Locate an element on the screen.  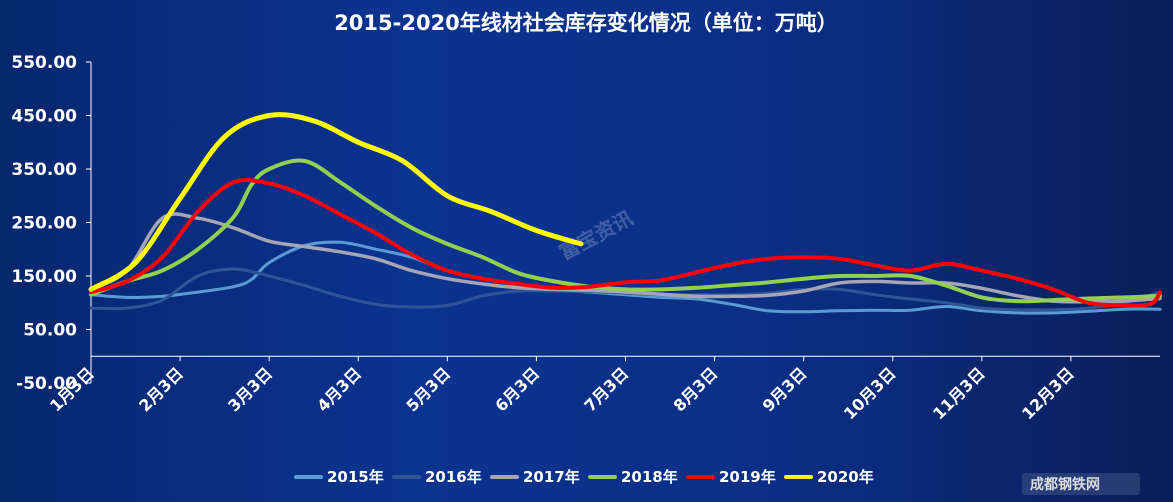
site-logo: 成都钢铁网 is located at coordinates (1081, 484).